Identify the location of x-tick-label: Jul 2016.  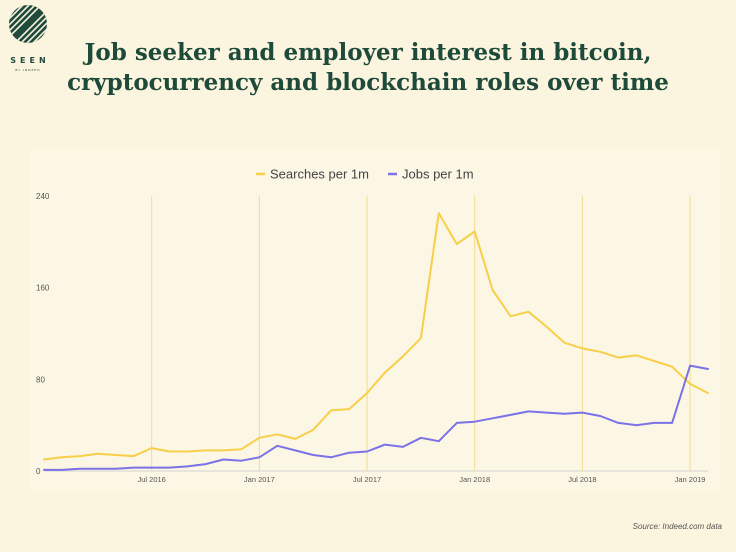
(151, 479).